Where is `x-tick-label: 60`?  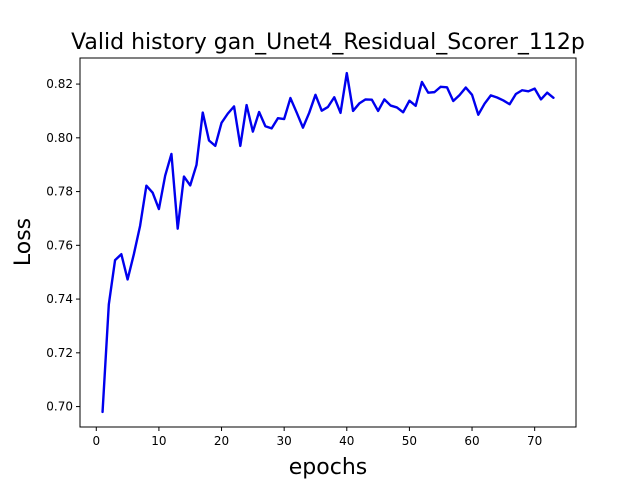 x-tick-label: 60 is located at coordinates (471, 441).